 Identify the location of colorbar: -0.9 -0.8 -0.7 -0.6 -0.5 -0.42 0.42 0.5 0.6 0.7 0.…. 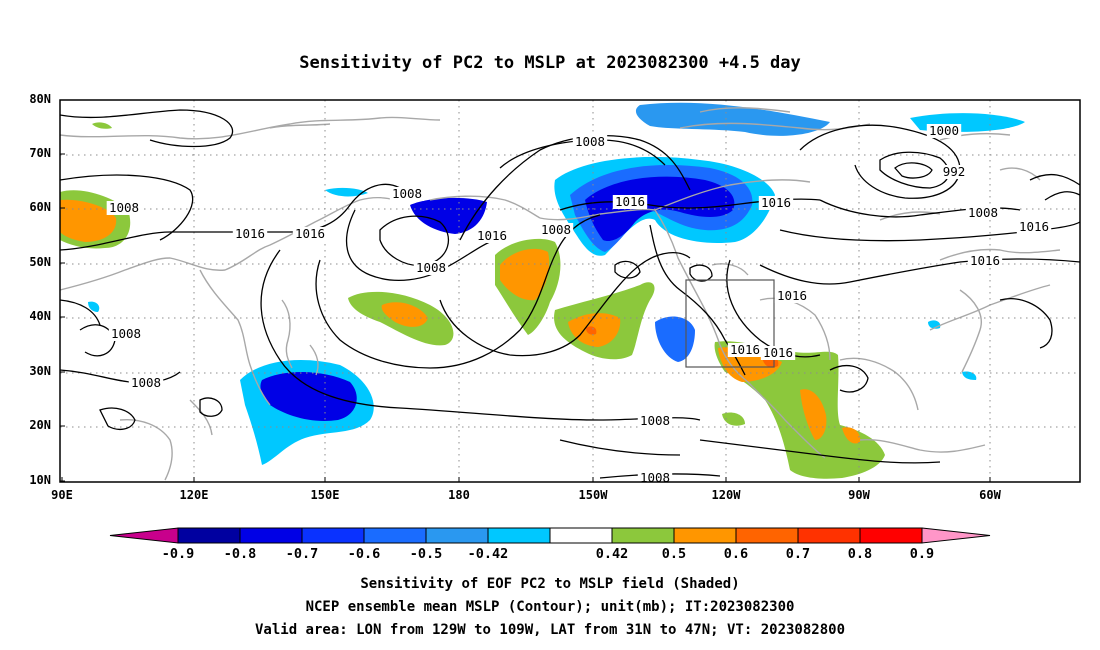
(550, 544).